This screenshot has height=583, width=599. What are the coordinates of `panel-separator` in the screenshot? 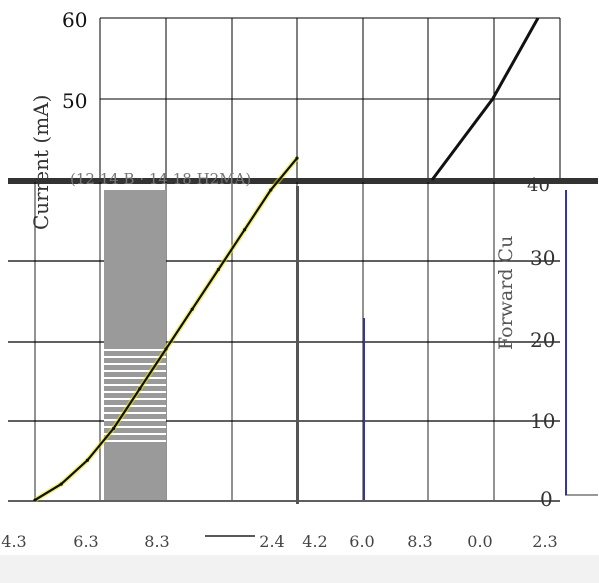 It's located at (303, 181).